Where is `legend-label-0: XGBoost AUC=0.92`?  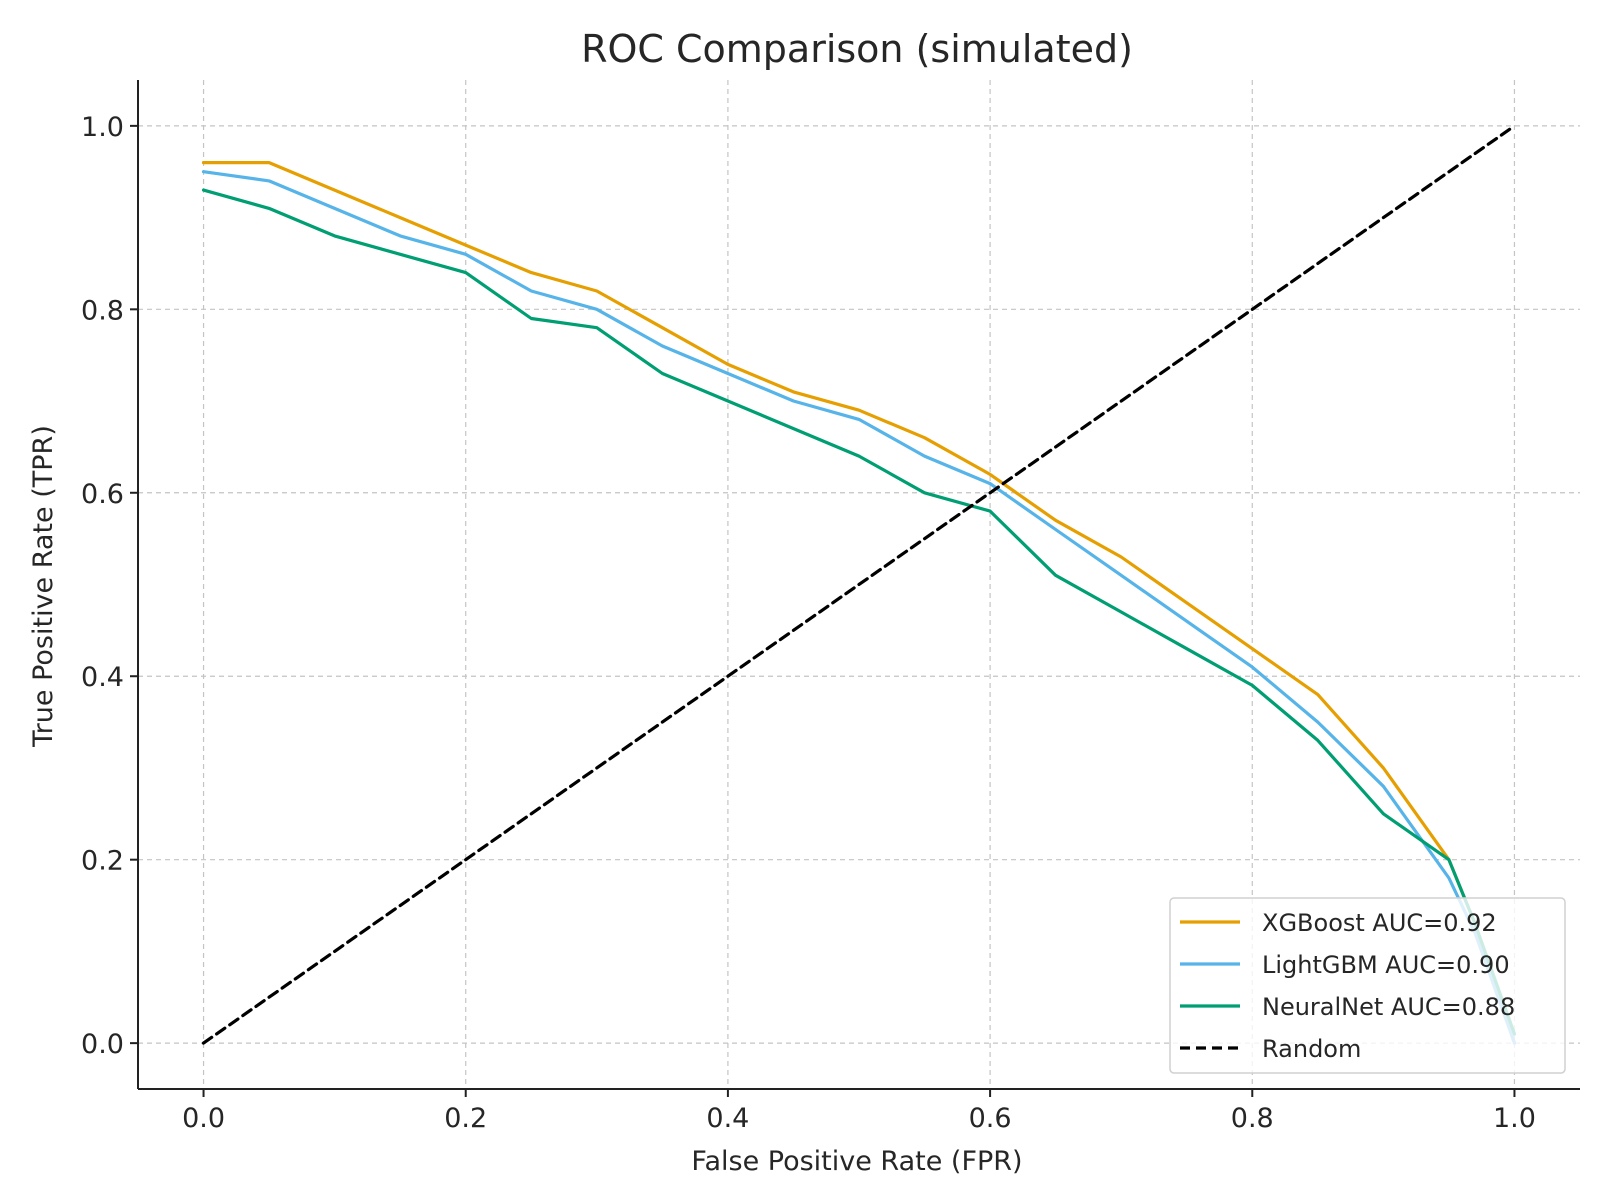
legend-label-0: XGBoost AUC=0.92 is located at coordinates (1379, 923).